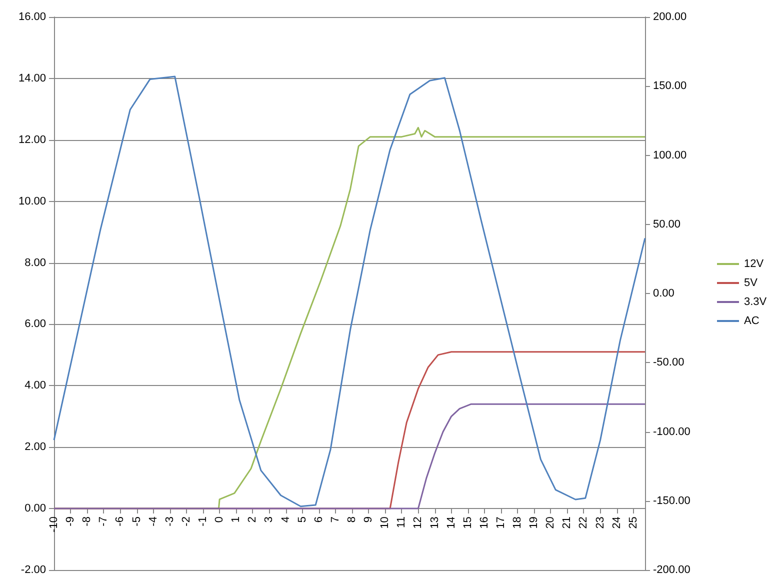 This screenshot has height=585, width=780. I want to click on x-tick-label: 14, so click(451, 522).